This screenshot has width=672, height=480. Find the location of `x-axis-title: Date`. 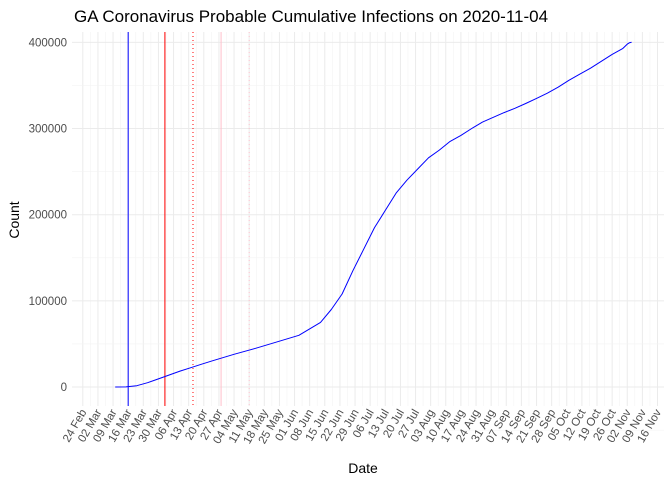

x-axis-title: Date is located at coordinates (363, 468).